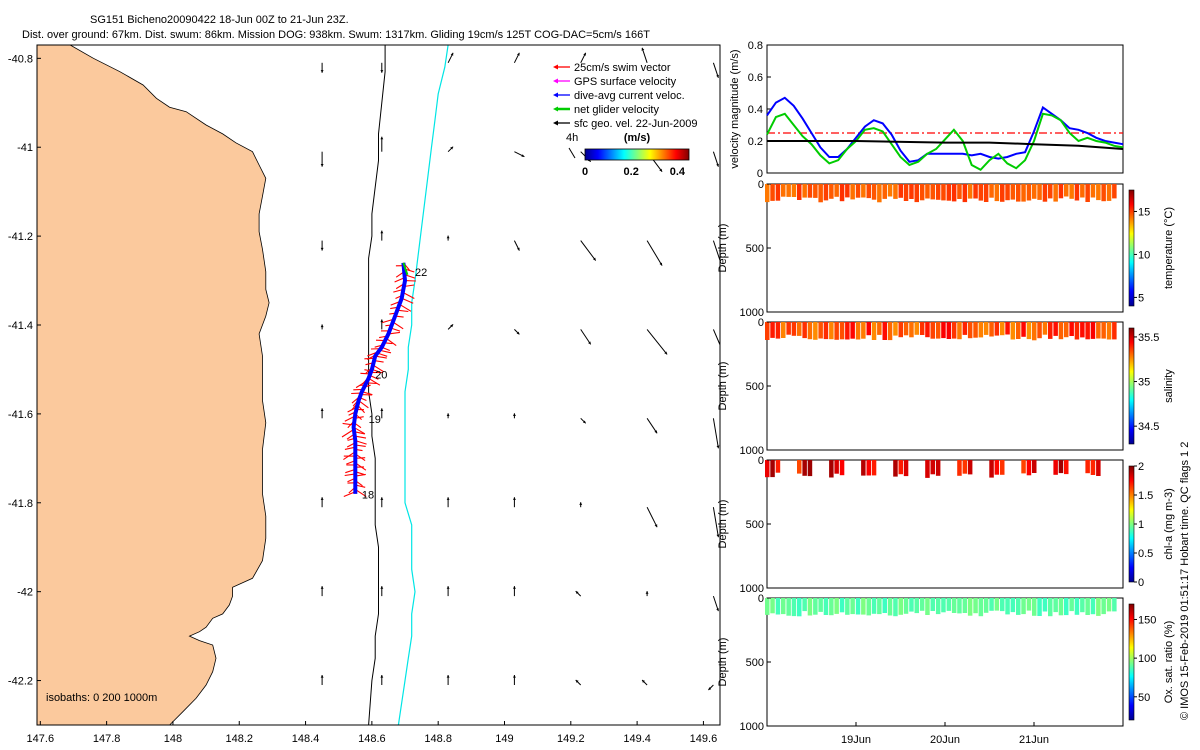 The width and height of the screenshot is (1200, 750). I want to click on net-velocity-marker, so click(405, 269).